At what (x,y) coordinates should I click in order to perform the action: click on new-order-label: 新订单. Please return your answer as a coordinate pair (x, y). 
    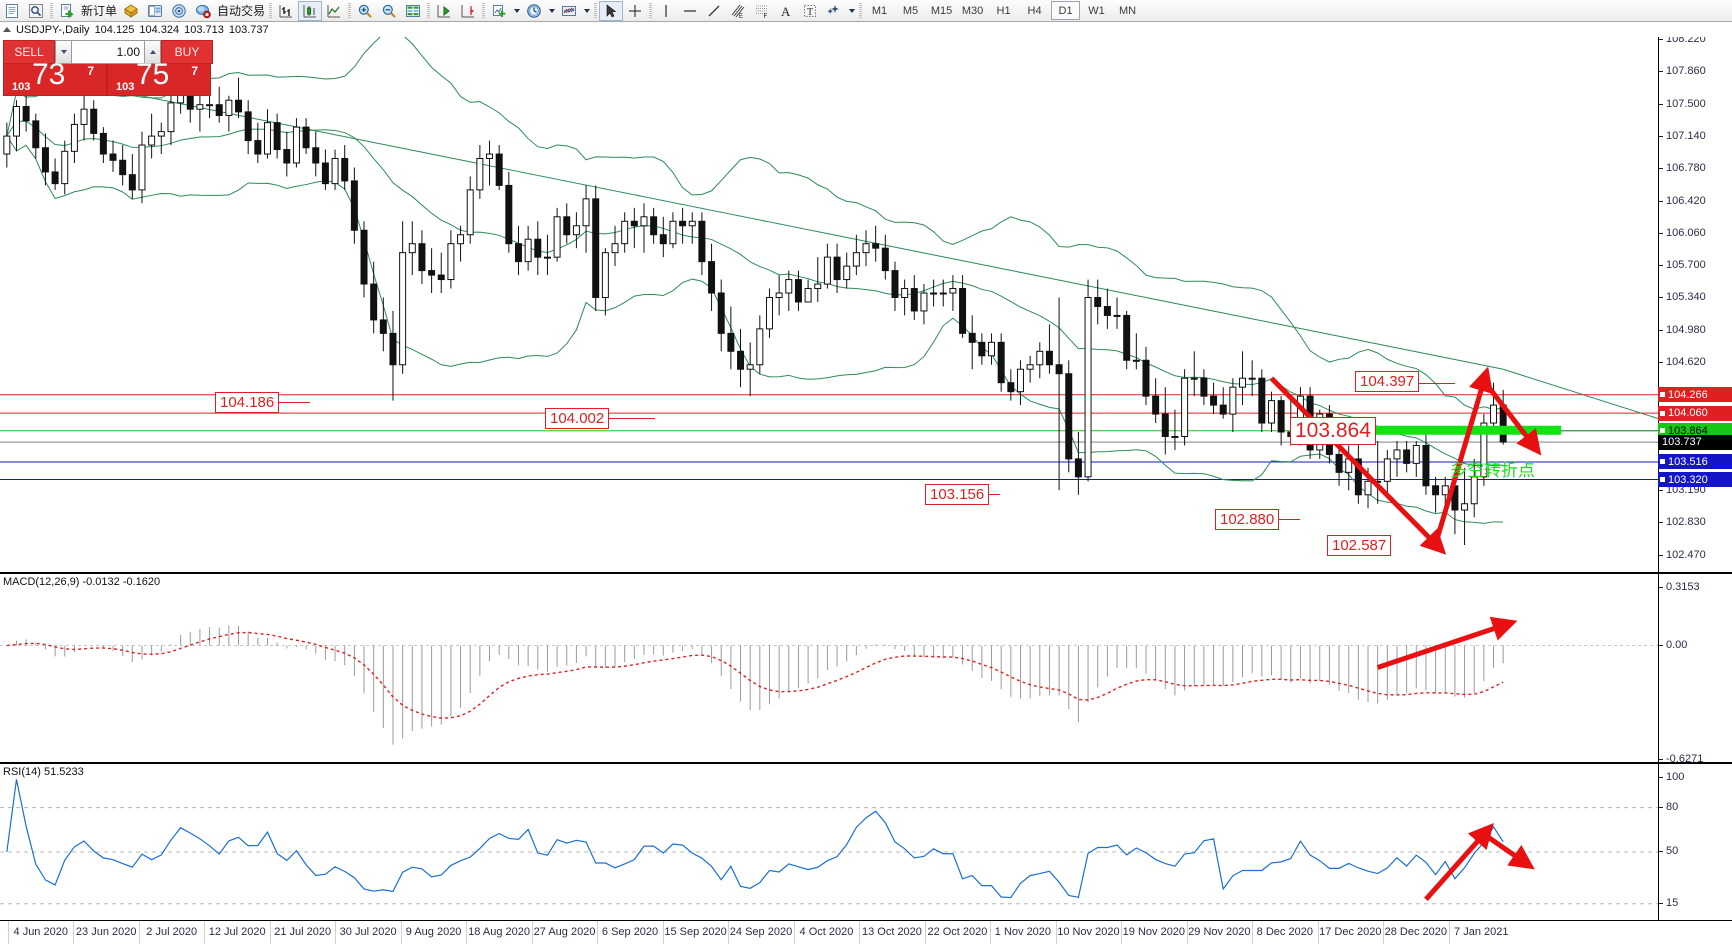
    Looking at the image, I should click on (99, 11).